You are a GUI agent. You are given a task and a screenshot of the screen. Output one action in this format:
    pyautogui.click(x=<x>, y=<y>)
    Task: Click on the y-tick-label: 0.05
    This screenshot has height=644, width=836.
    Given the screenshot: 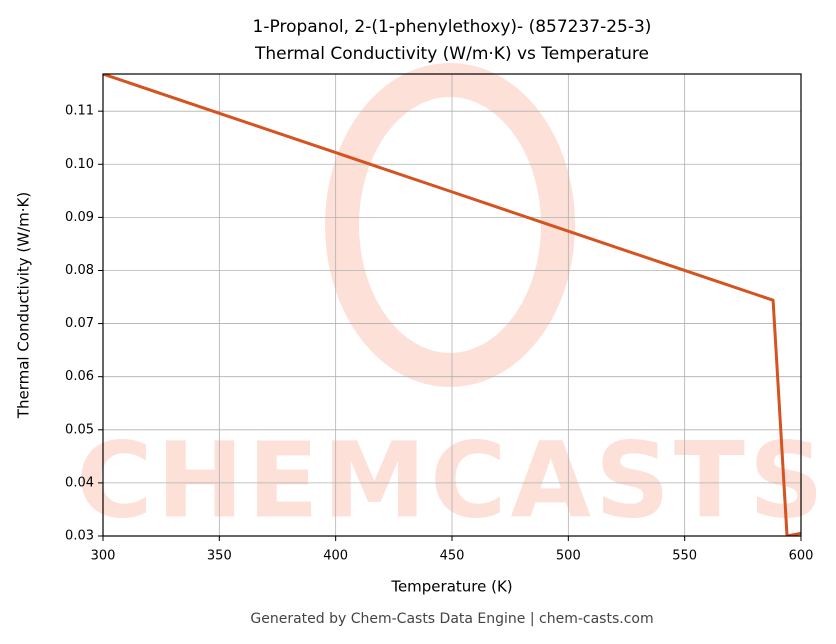 What is the action you would take?
    pyautogui.click(x=79, y=429)
    